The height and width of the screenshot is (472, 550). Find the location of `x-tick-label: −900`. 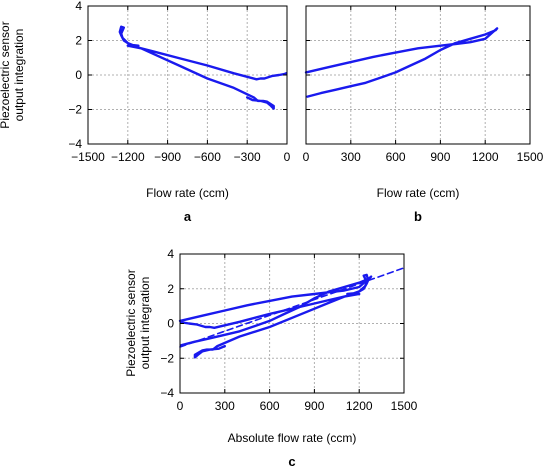

x-tick-label: −900 is located at coordinates (167, 157).